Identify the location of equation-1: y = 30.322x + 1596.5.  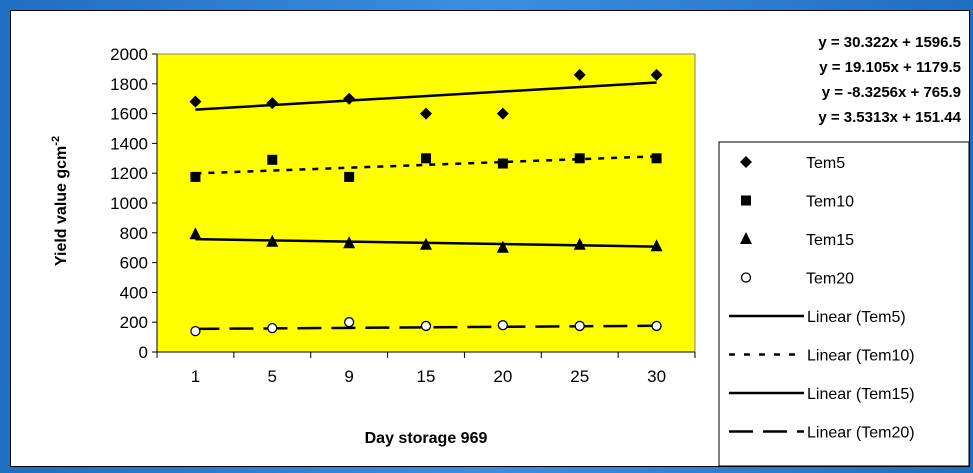
(889, 42).